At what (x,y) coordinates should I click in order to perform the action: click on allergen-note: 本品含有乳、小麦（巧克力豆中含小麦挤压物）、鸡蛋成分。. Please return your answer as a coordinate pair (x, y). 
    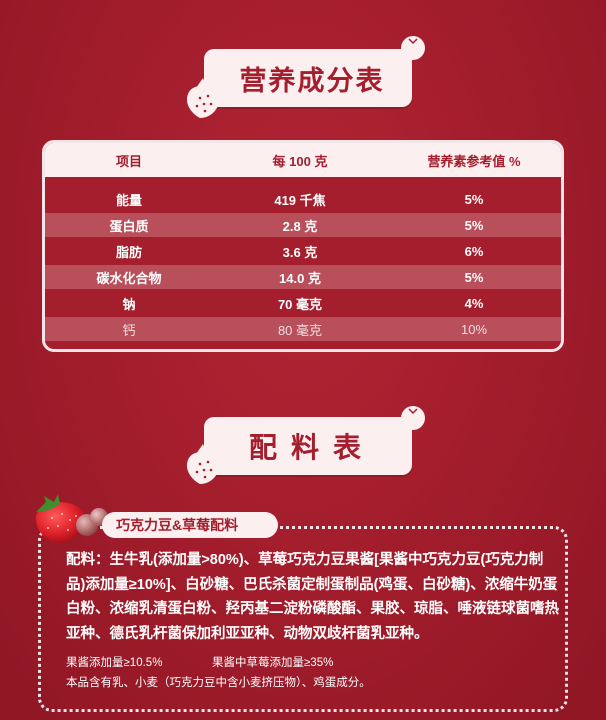
    Looking at the image, I should click on (218, 683).